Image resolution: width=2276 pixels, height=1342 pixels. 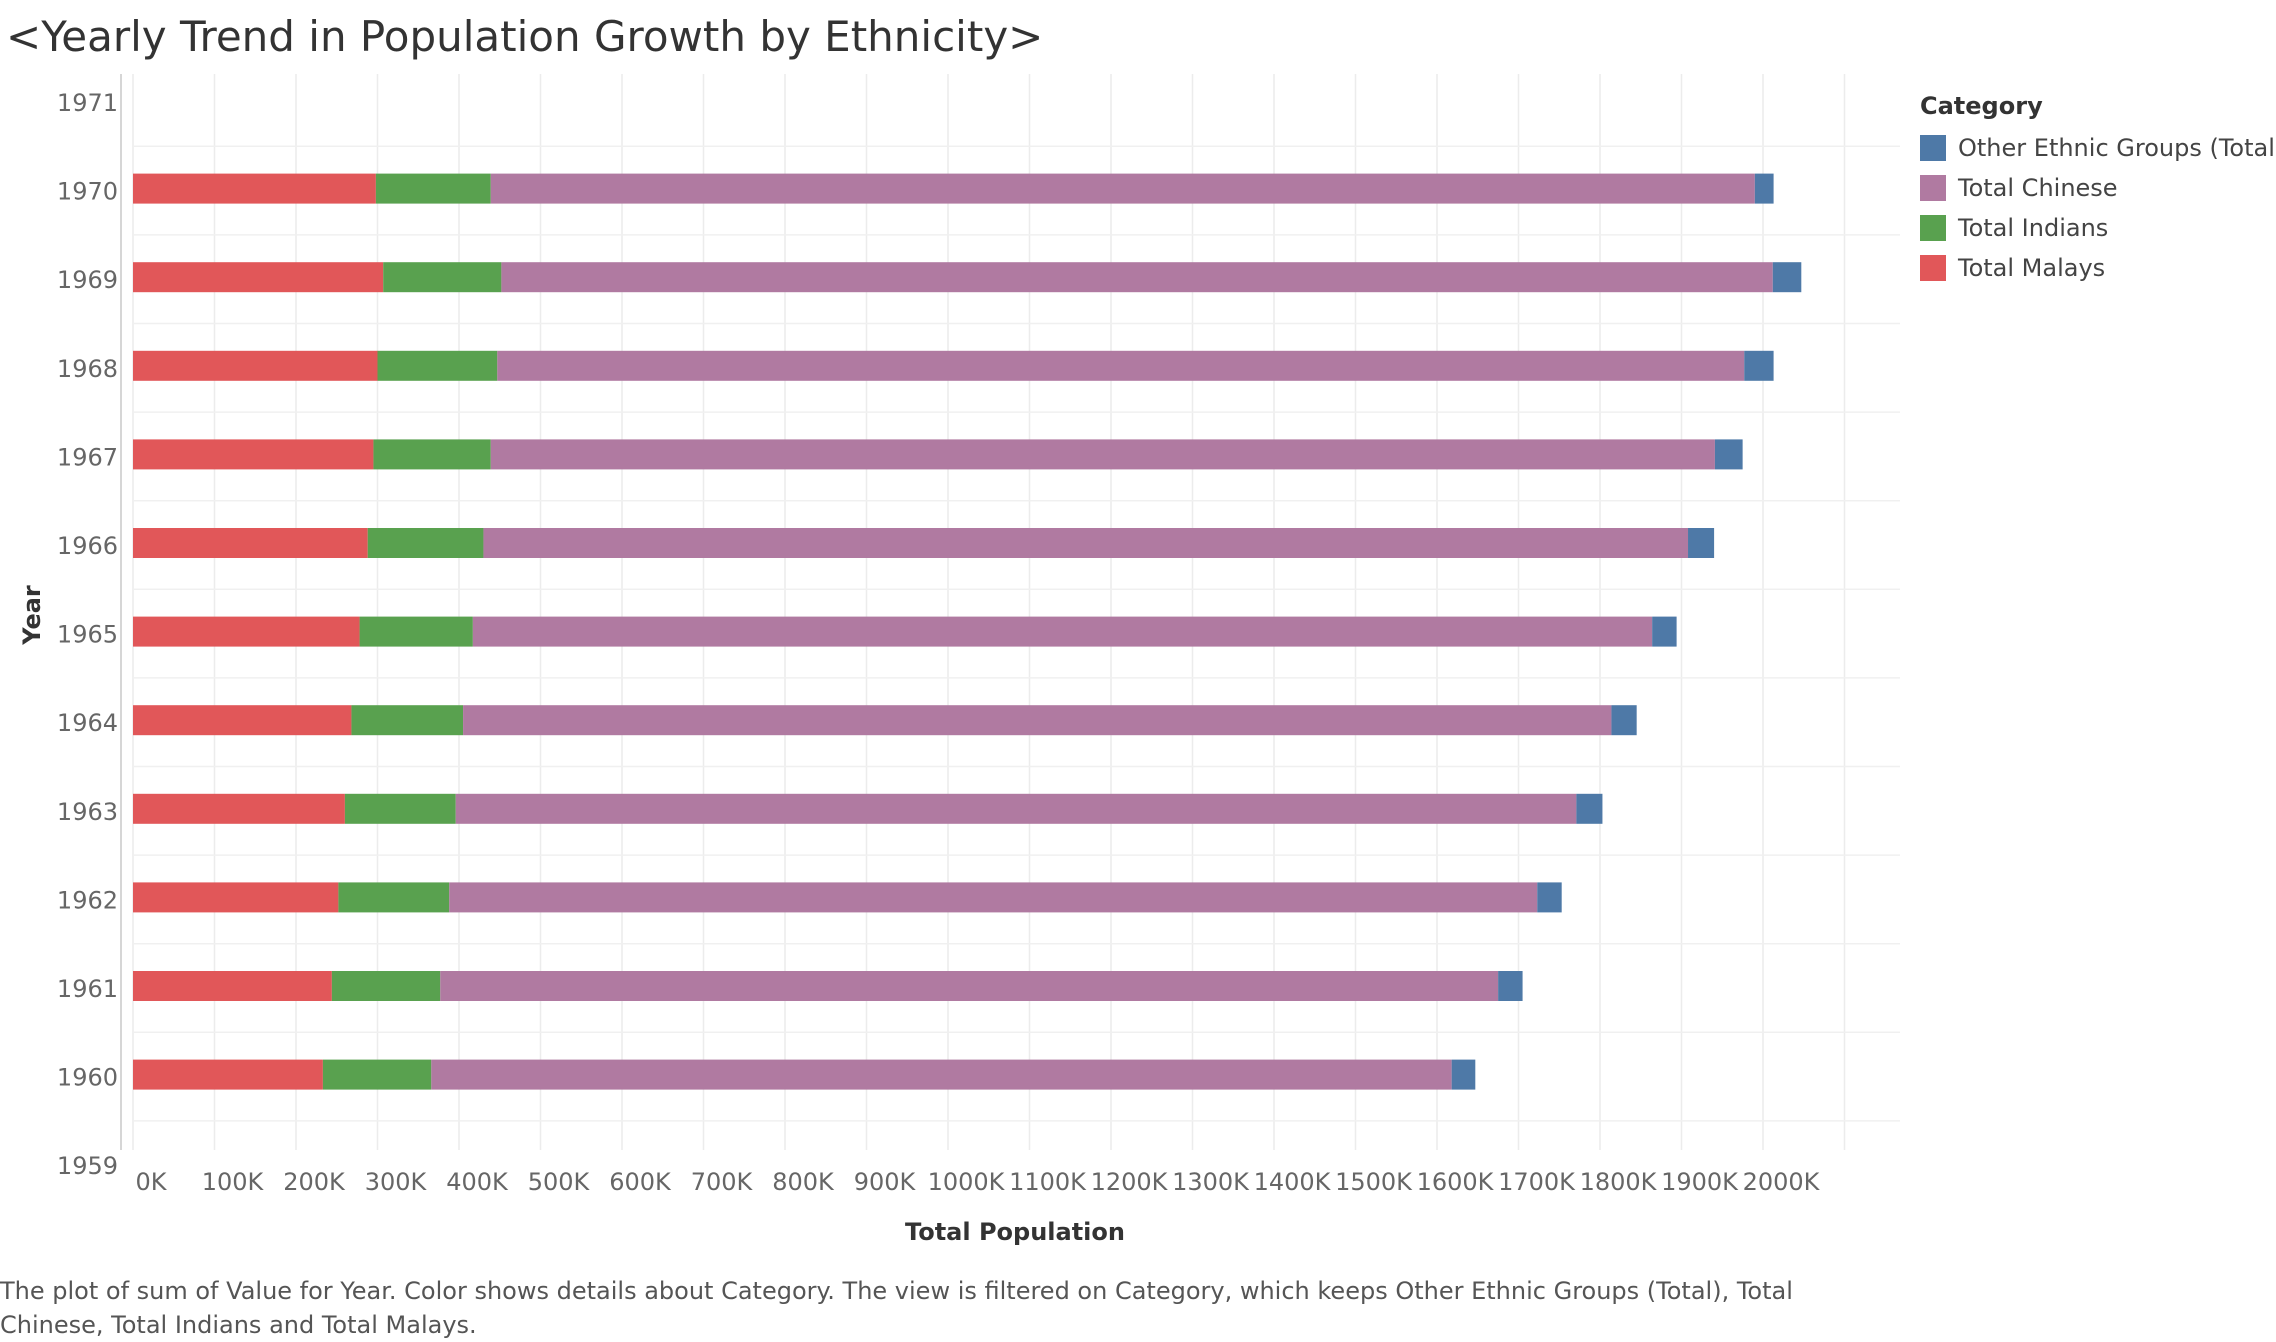 I want to click on y-tick-label: 1966, so click(x=87, y=546).